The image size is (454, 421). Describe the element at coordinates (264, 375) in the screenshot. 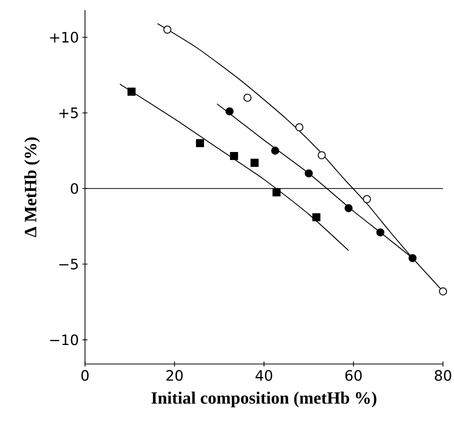

I see `x-tick-label: 40` at that location.